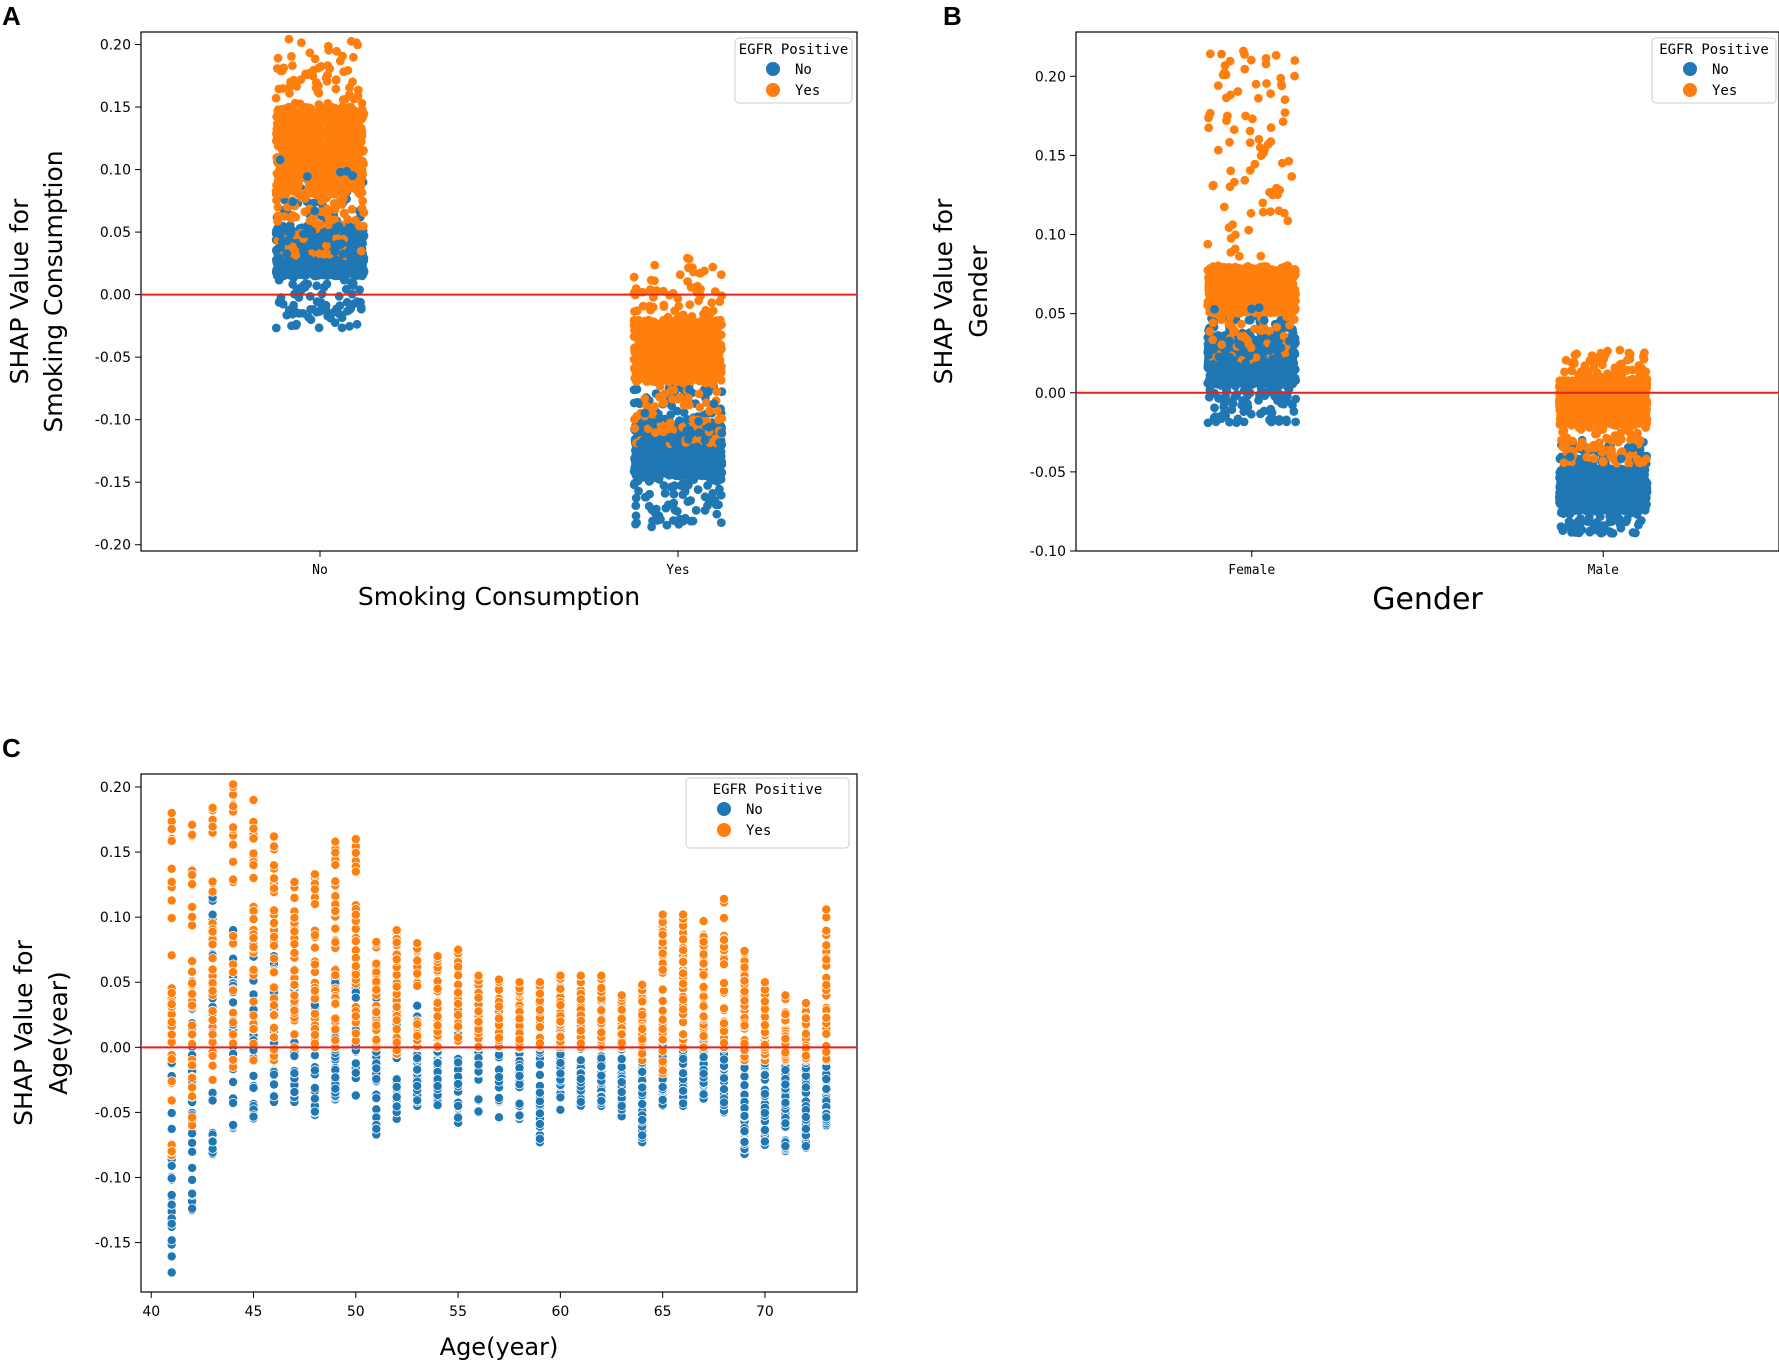 The width and height of the screenshot is (1779, 1365). Describe the element at coordinates (1048, 552) in the screenshot. I see `y-tick-label-b-0: -0.10` at that location.